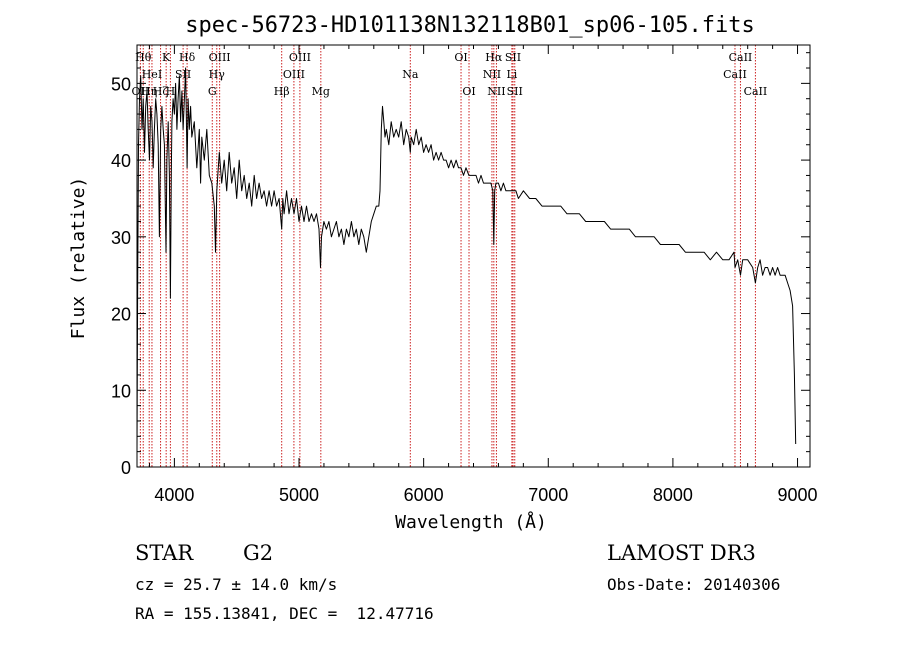 This screenshot has height=649, width=900. Describe the element at coordinates (187, 57) in the screenshot. I see `marker-label-8: Hδ` at that location.